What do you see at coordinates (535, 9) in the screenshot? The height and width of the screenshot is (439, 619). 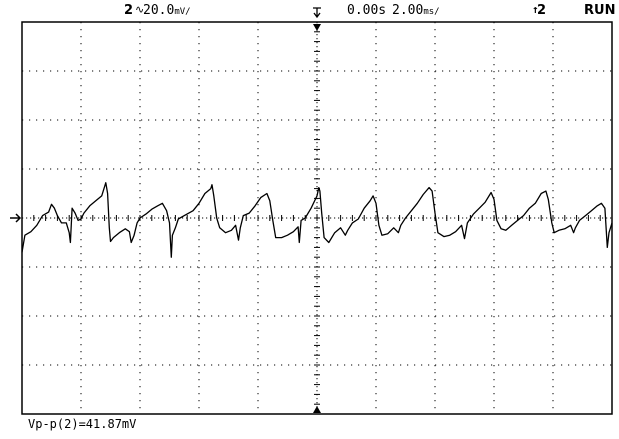 I see `trigger-slope-icon: ↑` at bounding box center [535, 9].